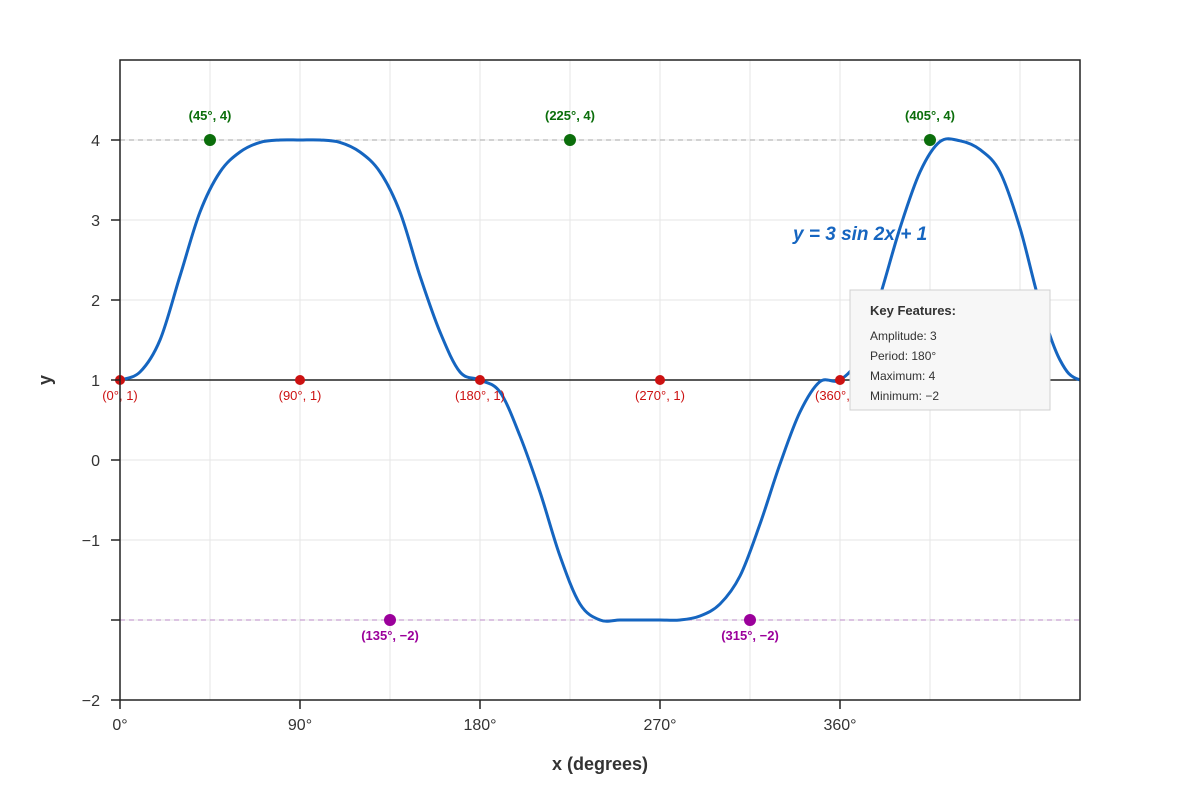 The width and height of the screenshot is (1200, 800). I want to click on minima-label-1: (315°, −2), so click(750, 635).